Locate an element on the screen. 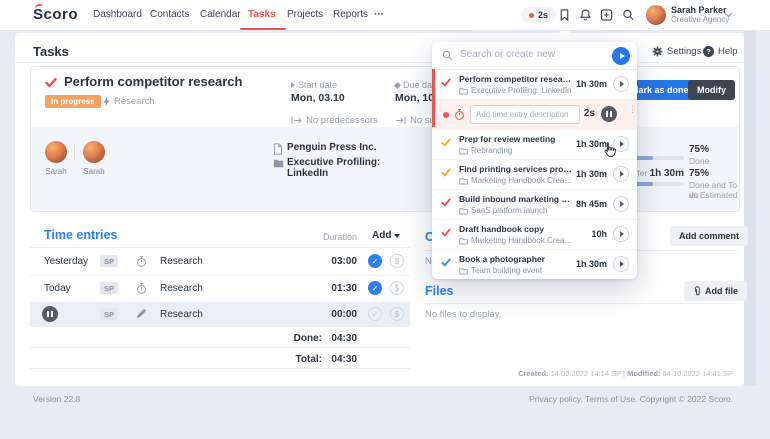 The image size is (770, 439). task-tag-label: Research is located at coordinates (134, 101).